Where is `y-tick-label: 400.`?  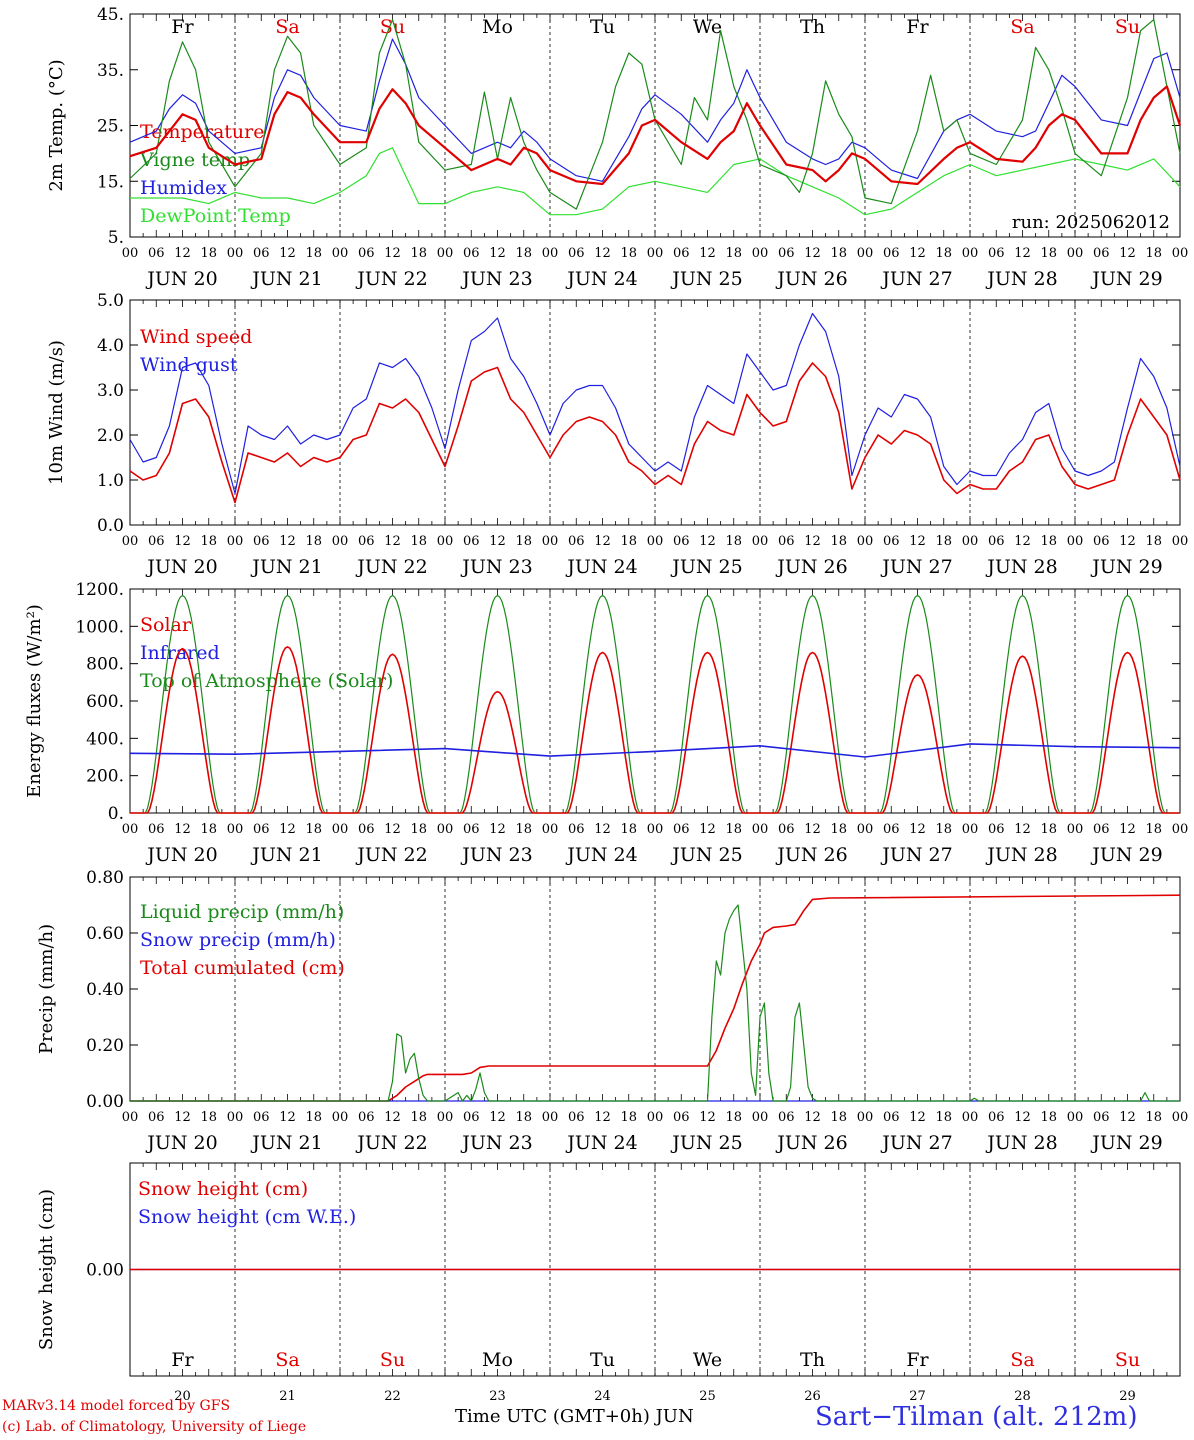
y-tick-label: 400. is located at coordinates (105, 739).